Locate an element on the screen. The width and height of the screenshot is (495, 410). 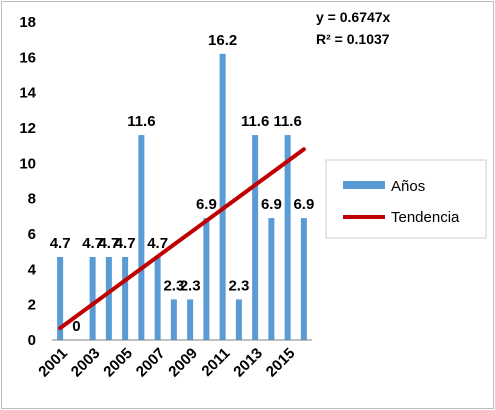
x-tick-label: 2009 is located at coordinates (183, 363).